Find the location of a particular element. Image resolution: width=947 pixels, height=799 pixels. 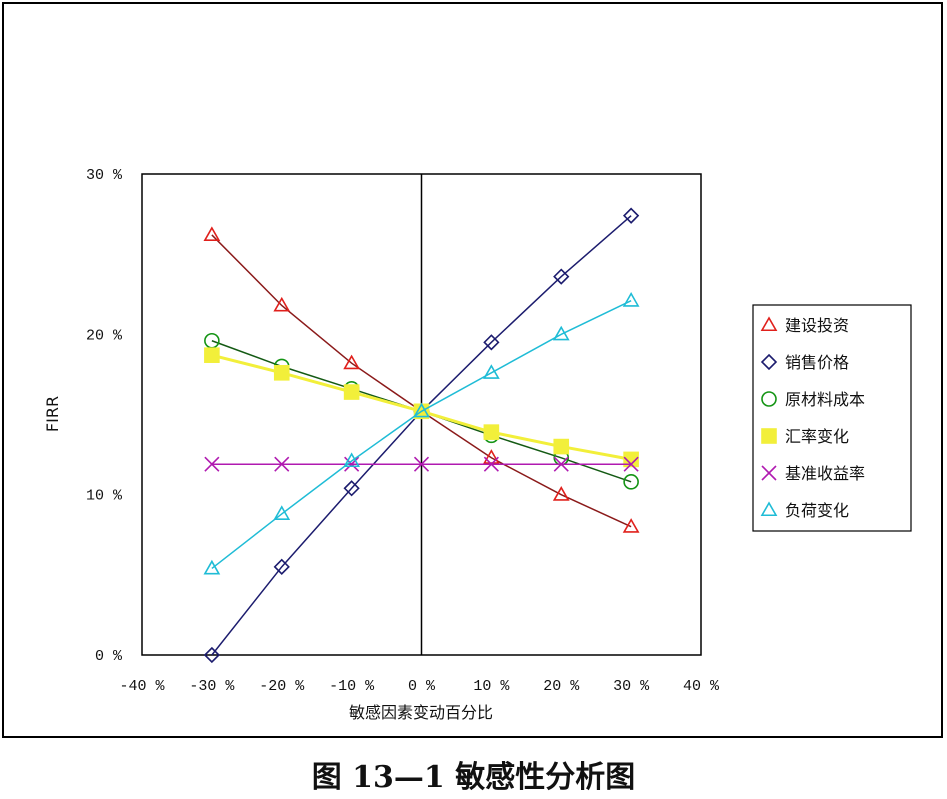

y-tick-label: 10 % is located at coordinates (104, 496).